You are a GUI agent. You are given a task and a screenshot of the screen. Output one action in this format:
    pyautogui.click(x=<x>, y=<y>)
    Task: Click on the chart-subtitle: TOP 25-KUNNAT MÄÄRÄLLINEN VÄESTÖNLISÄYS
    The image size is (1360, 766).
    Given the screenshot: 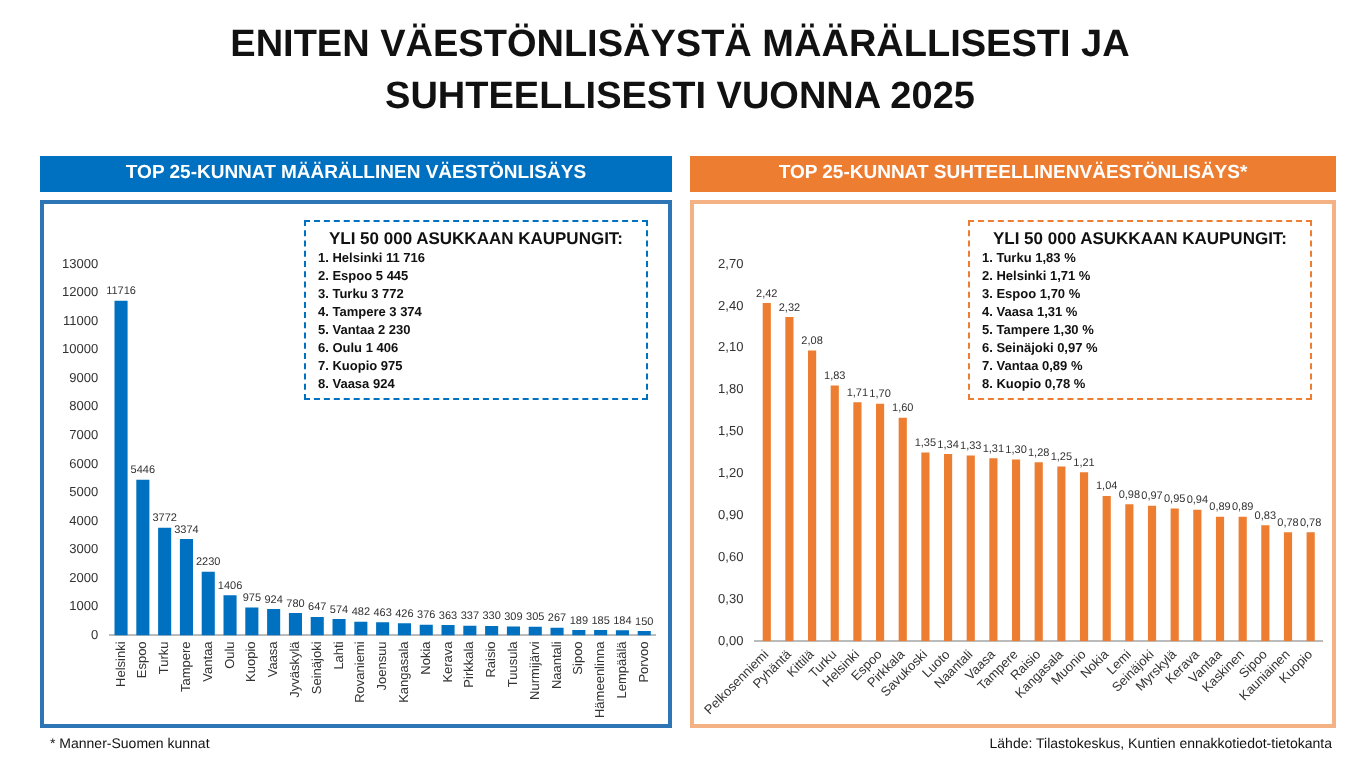 What is the action you would take?
    pyautogui.click(x=356, y=174)
    